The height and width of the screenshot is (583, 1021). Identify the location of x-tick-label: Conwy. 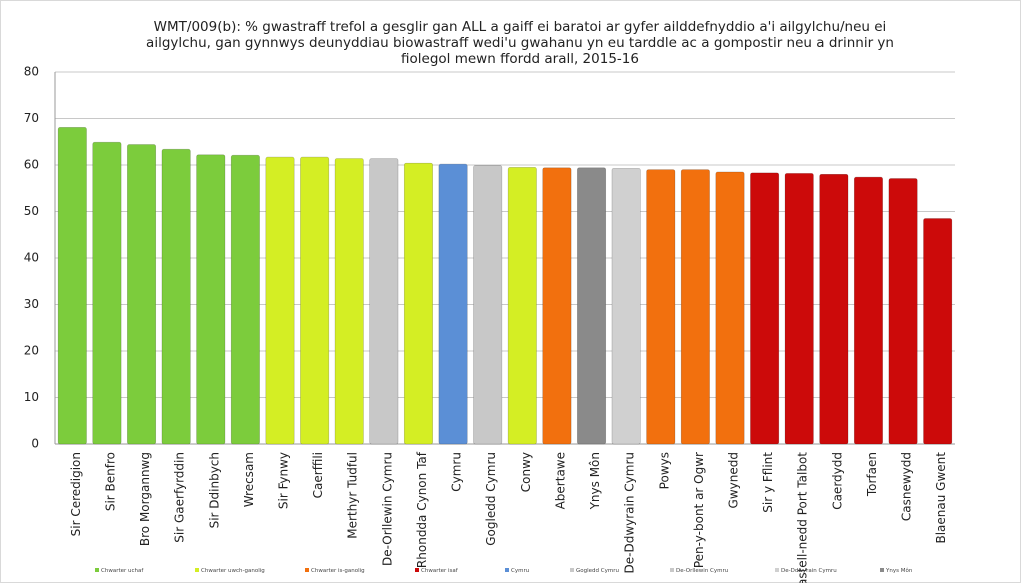
(526, 472).